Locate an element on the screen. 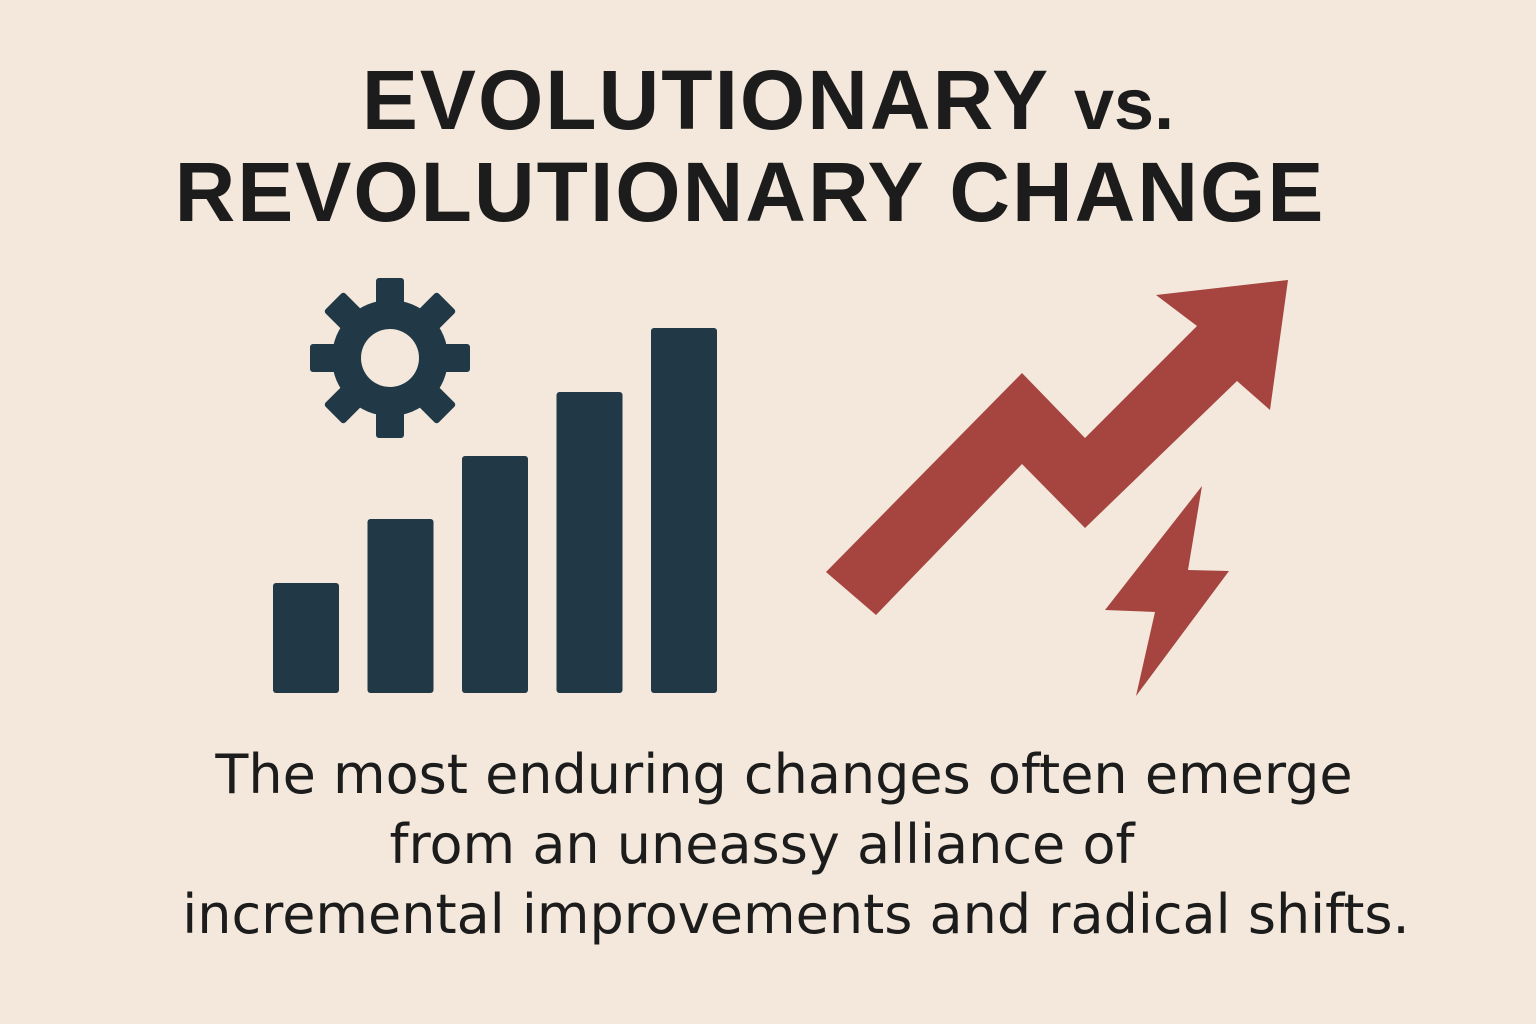 The image size is (1536, 1024). caption-line-2: from an uneassy alliance of is located at coordinates (762, 844).